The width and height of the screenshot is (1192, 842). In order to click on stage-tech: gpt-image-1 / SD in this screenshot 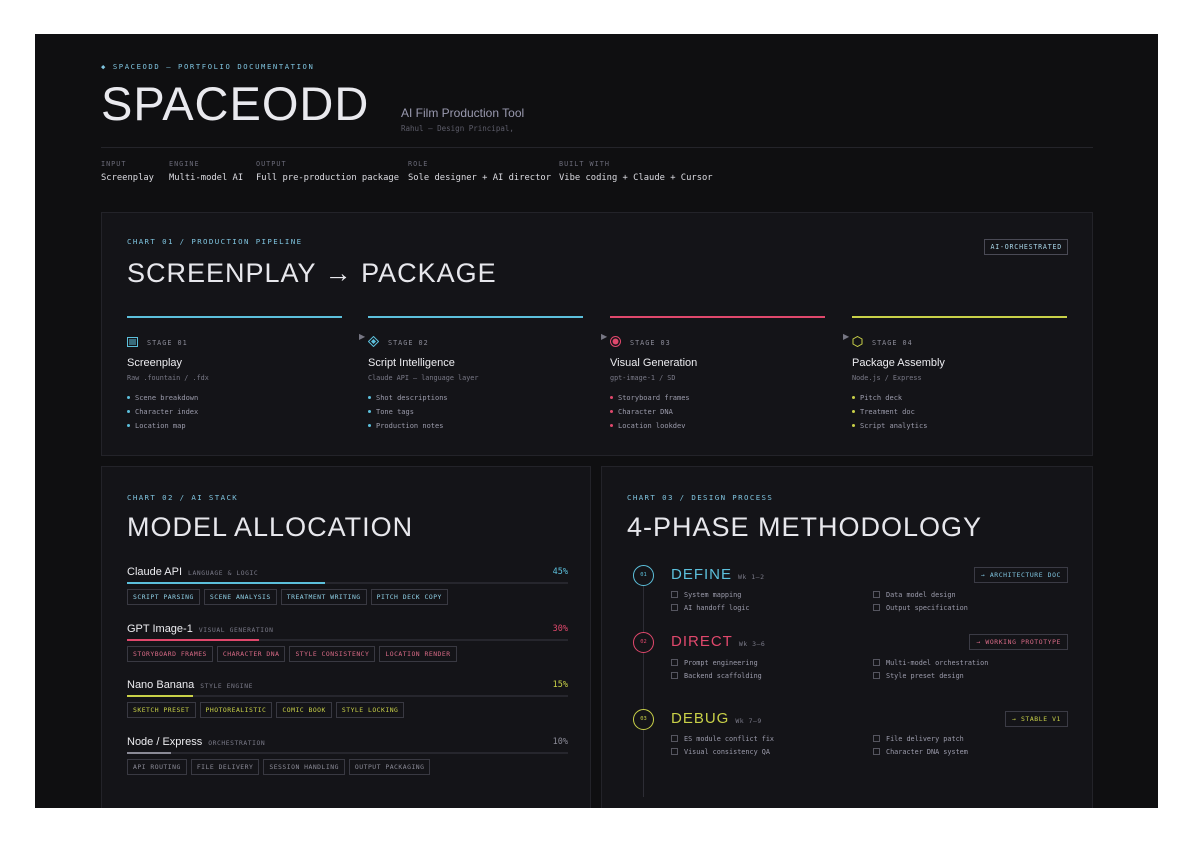, I will do `click(643, 378)`.